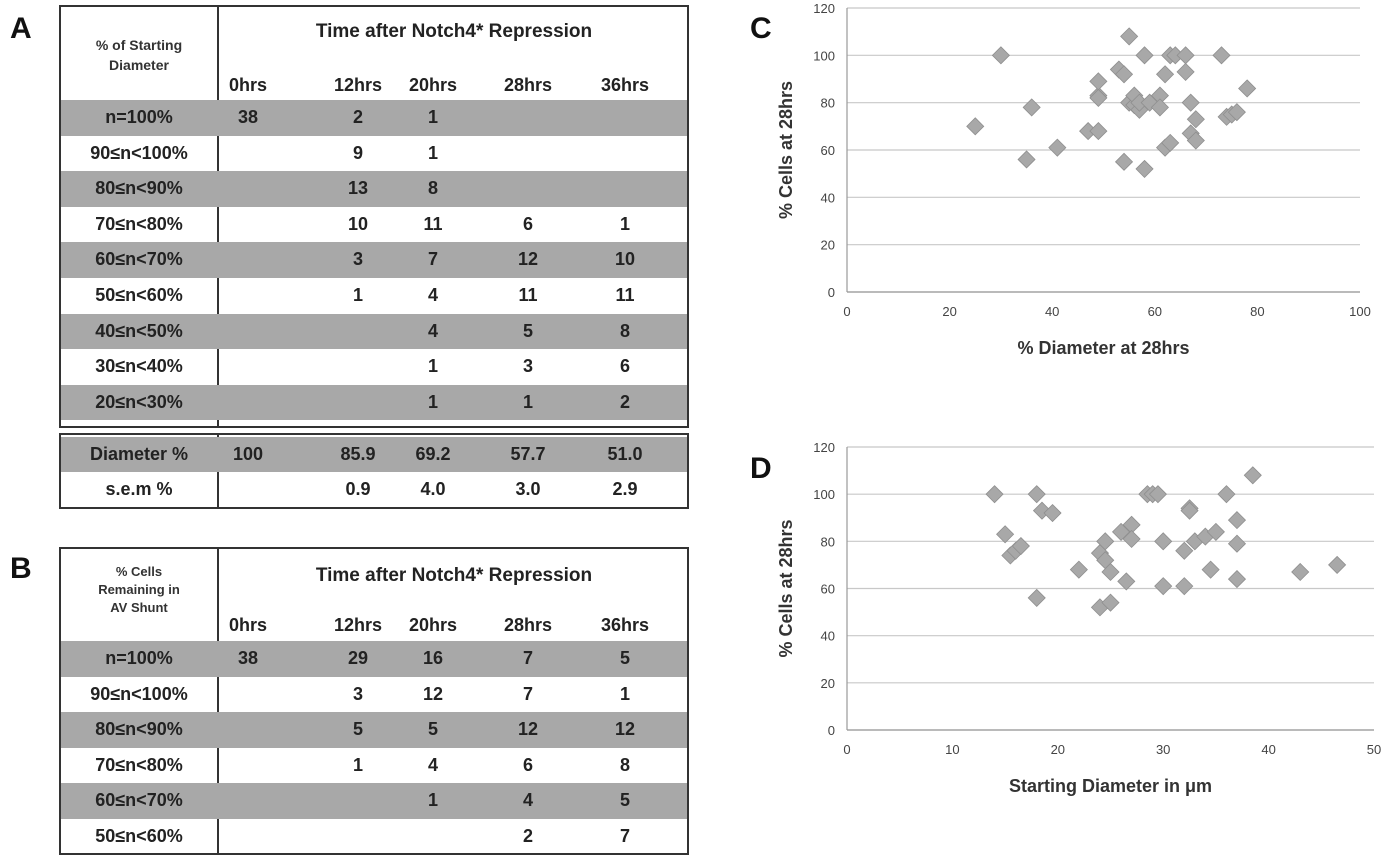 The image size is (1398, 857). What do you see at coordinates (374, 730) in the screenshot?
I see `table-row: 80≤n<90% 5 5 12 12` at bounding box center [374, 730].